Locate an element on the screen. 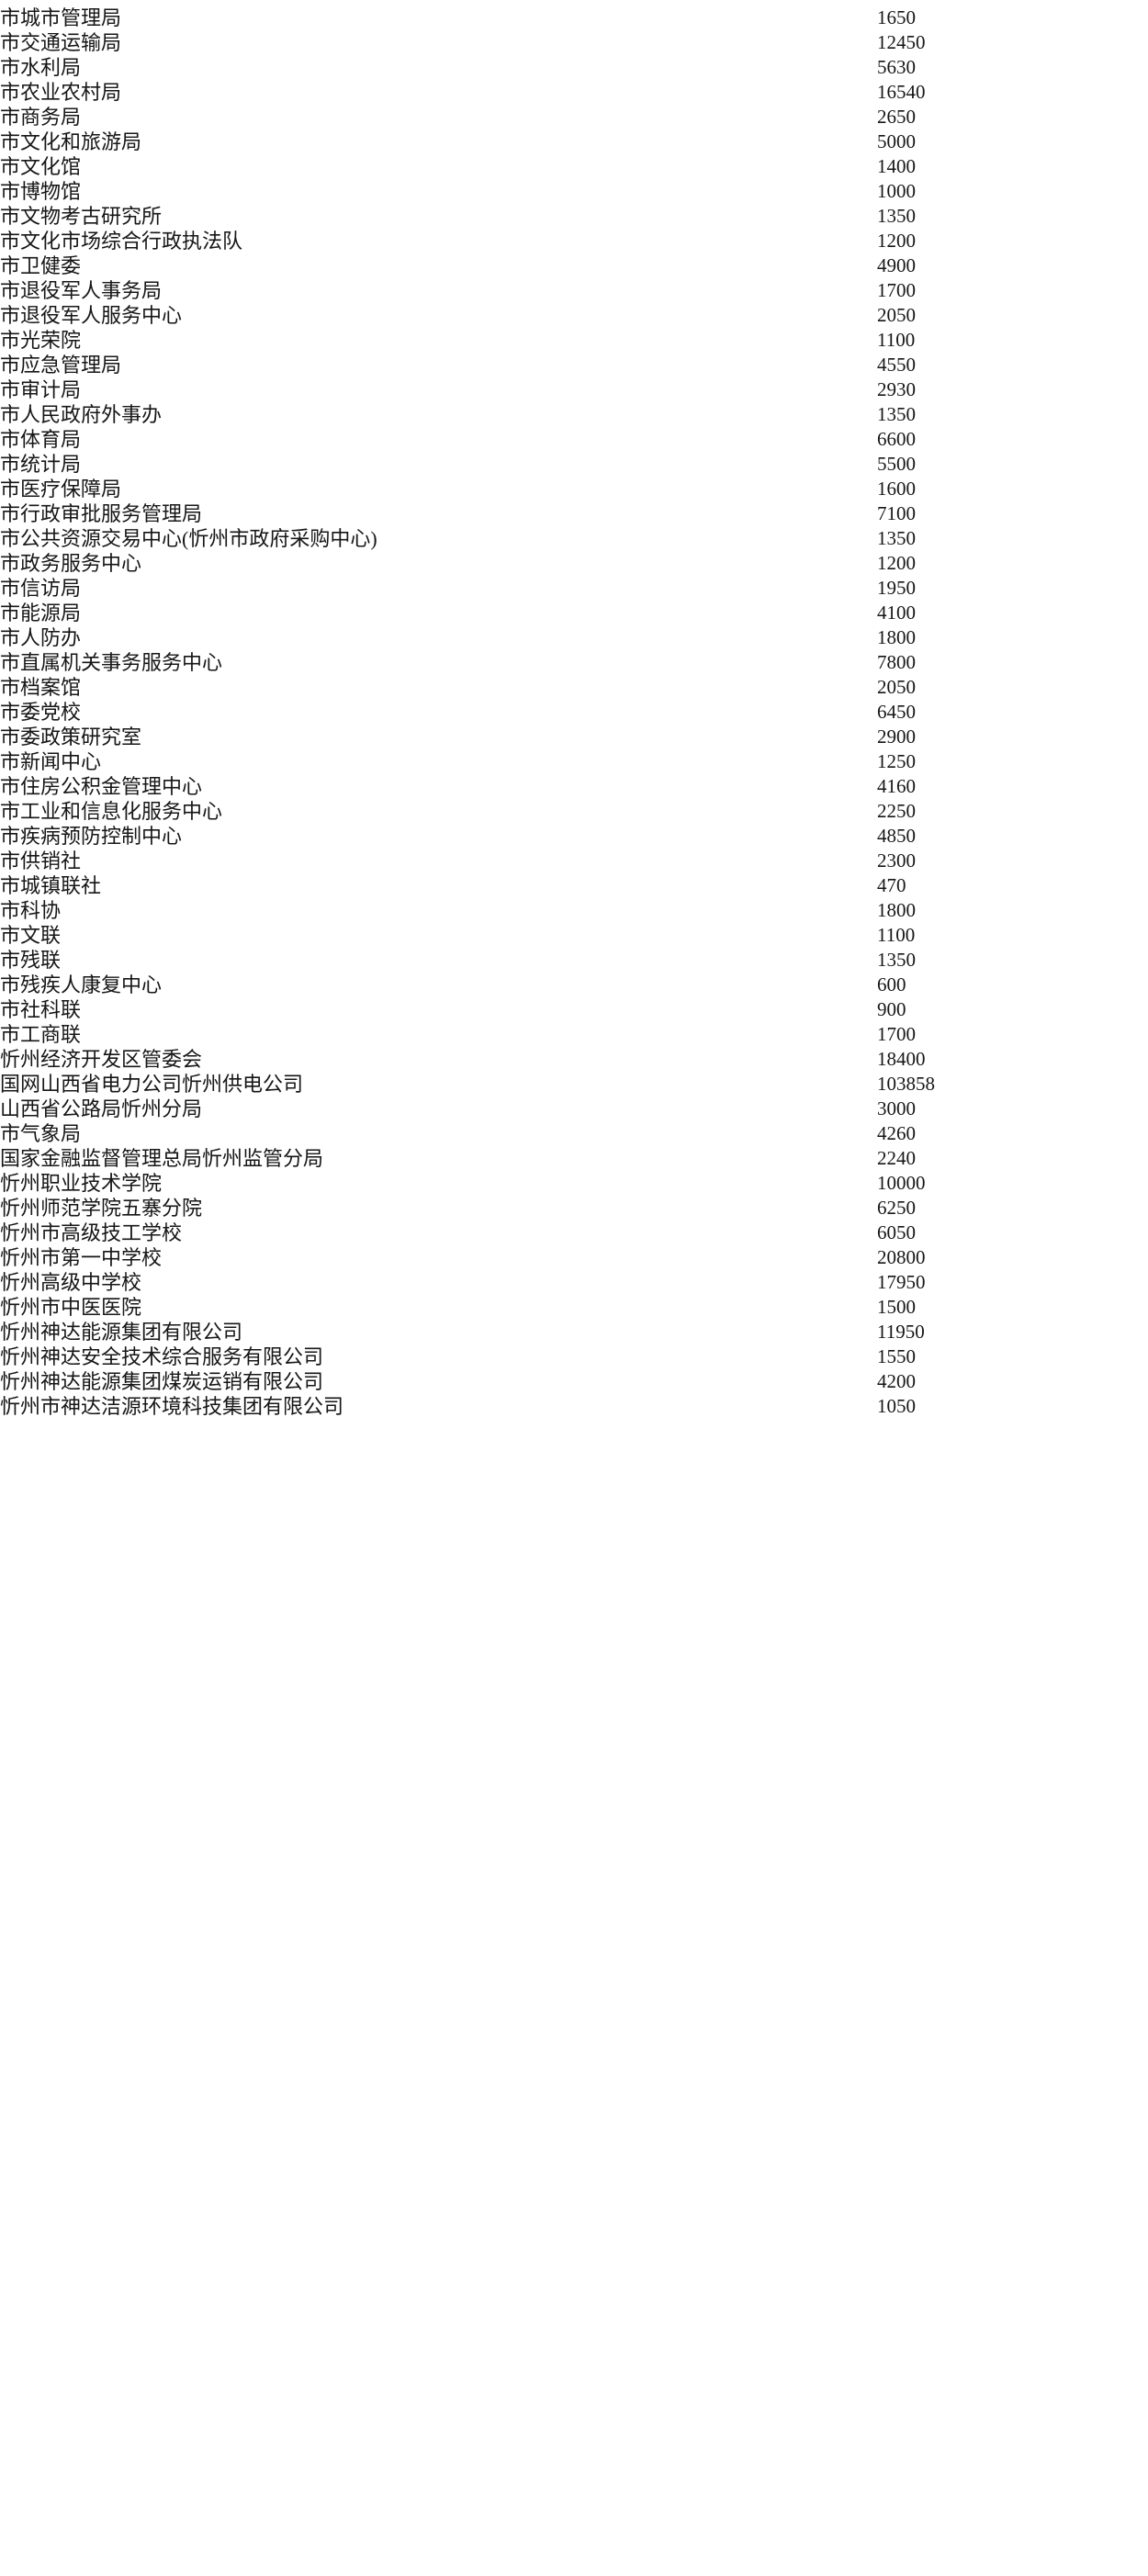 This screenshot has height=2576, width=1148. table-row: 市工业和信息化服务中心 2250 is located at coordinates (574, 811).